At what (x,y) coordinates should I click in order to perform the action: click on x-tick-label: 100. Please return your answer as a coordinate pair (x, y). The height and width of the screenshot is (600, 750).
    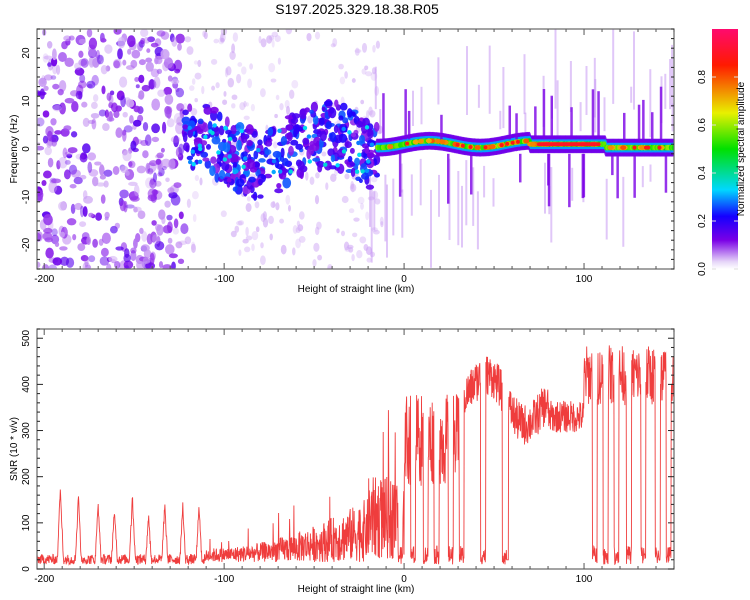
    Looking at the image, I should click on (584, 579).